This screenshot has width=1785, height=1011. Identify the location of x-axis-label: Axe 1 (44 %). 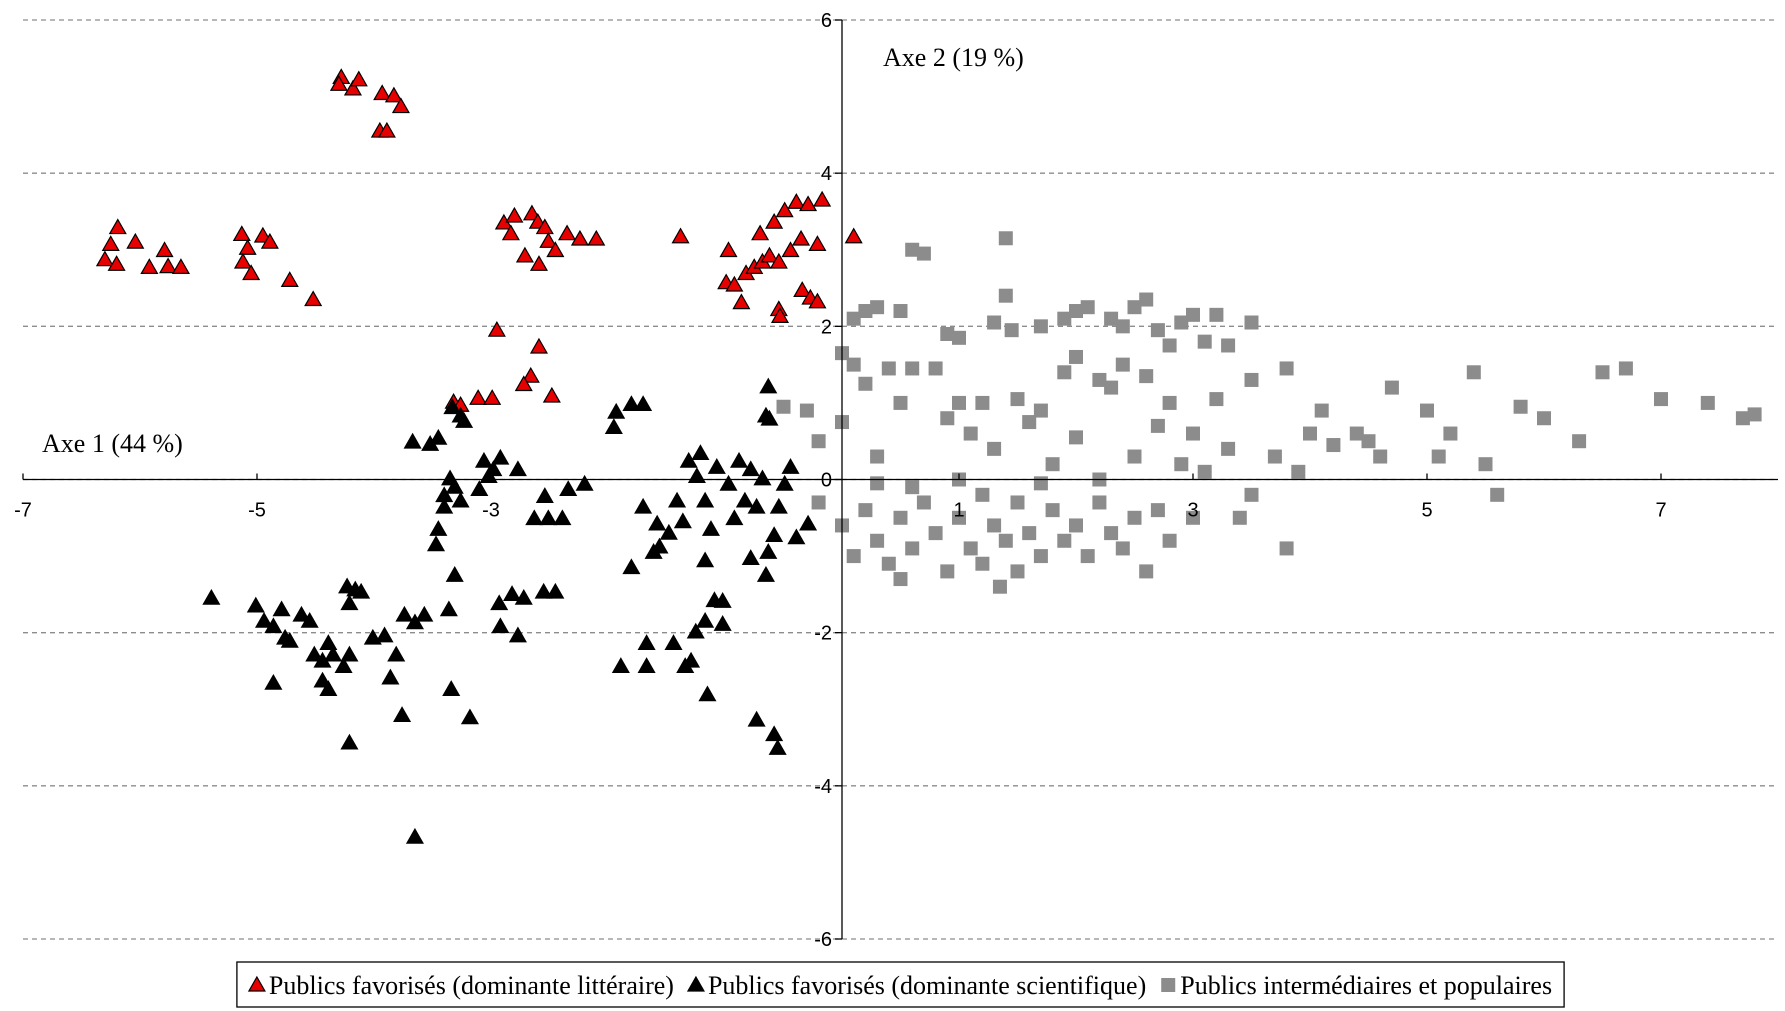
(112, 443).